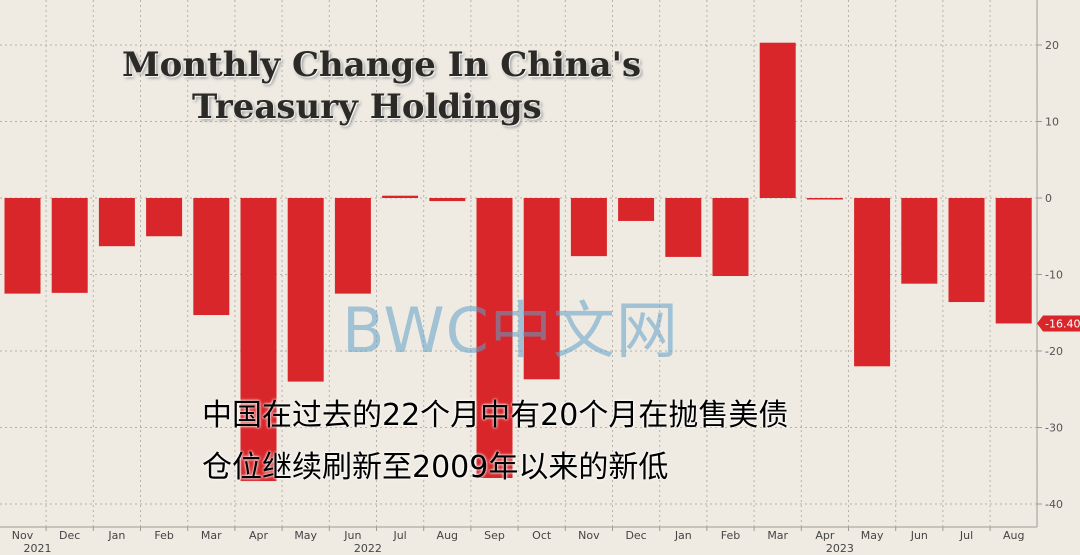 This screenshot has height=555, width=1080. What do you see at coordinates (1054, 275) in the screenshot?
I see `y-tick-label: -10` at bounding box center [1054, 275].